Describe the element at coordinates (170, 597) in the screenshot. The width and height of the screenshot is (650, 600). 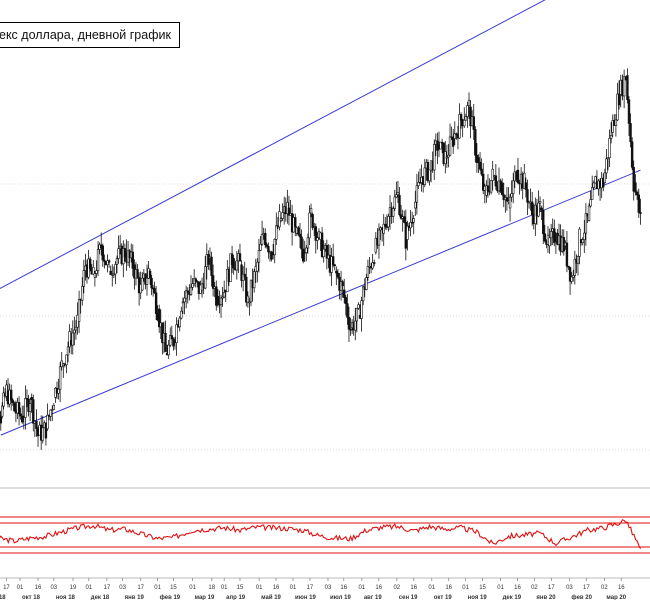
I see `x-tick-month-label: фев 19` at that location.